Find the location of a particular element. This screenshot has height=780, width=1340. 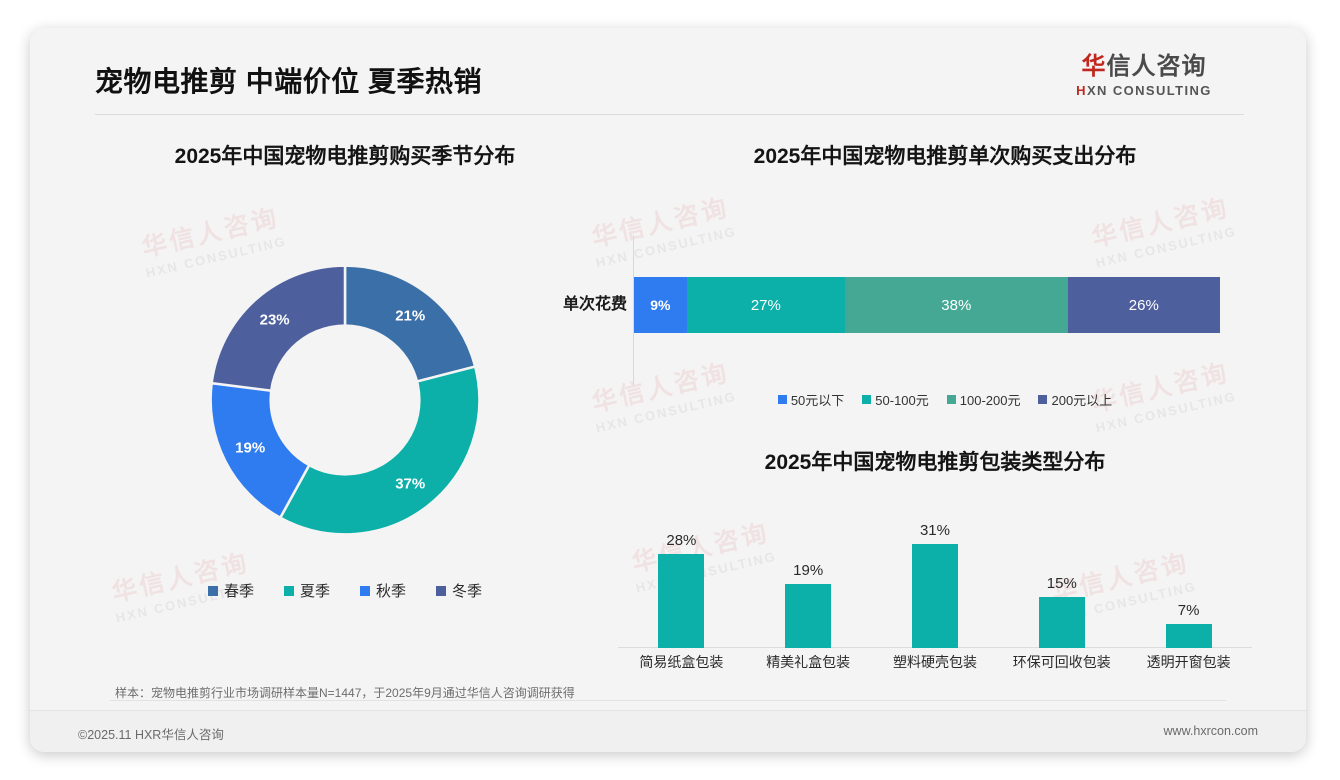

stacked-bar-row-label: 单次花费 is located at coordinates (594, 304).